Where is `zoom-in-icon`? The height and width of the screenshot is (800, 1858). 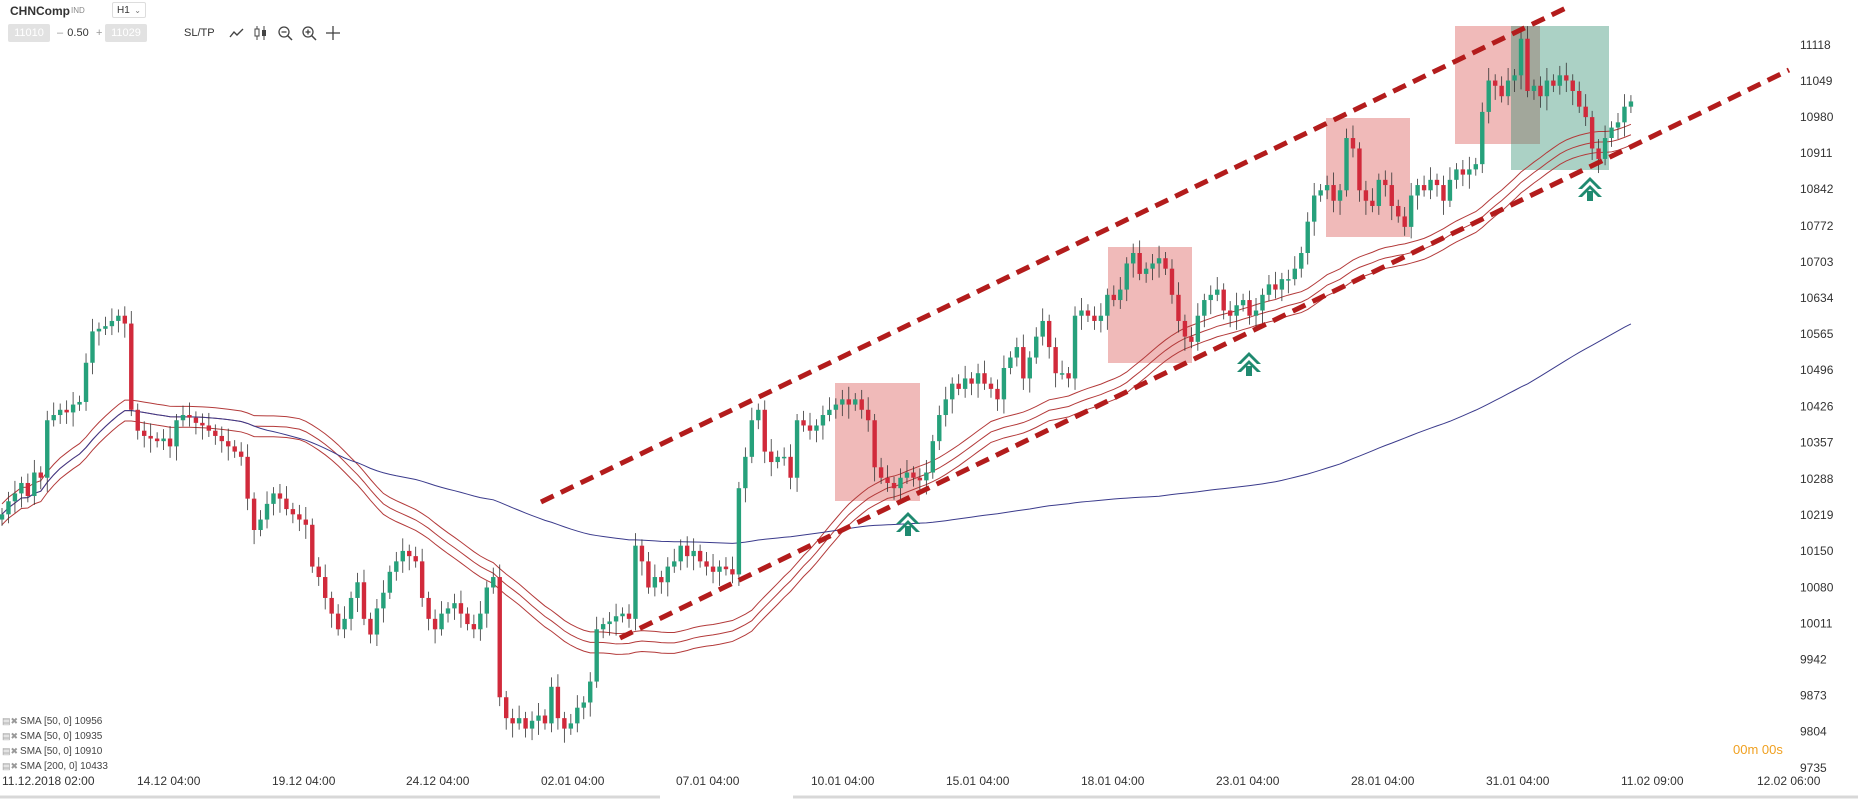 zoom-in-icon is located at coordinates (309, 33).